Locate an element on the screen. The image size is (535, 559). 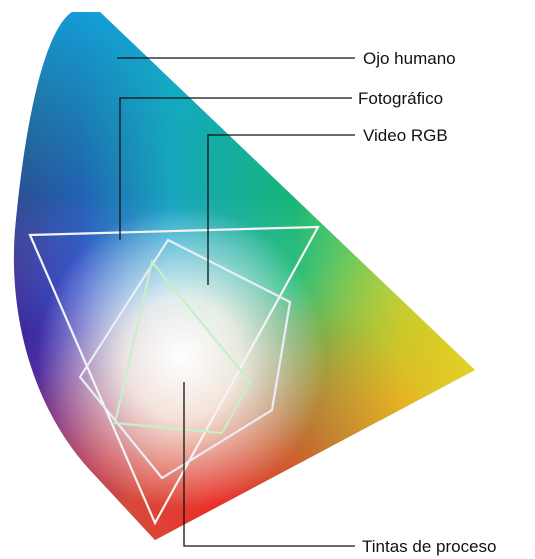
leader-line-video-rgb is located at coordinates (281, 209).